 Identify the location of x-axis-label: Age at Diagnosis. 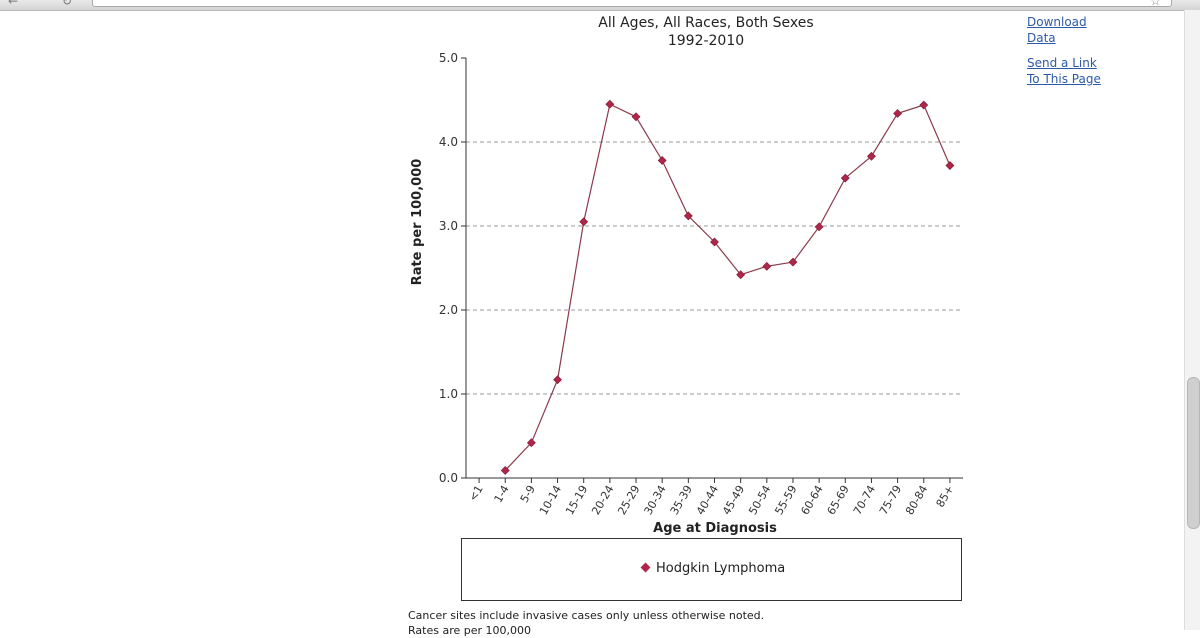
(715, 528).